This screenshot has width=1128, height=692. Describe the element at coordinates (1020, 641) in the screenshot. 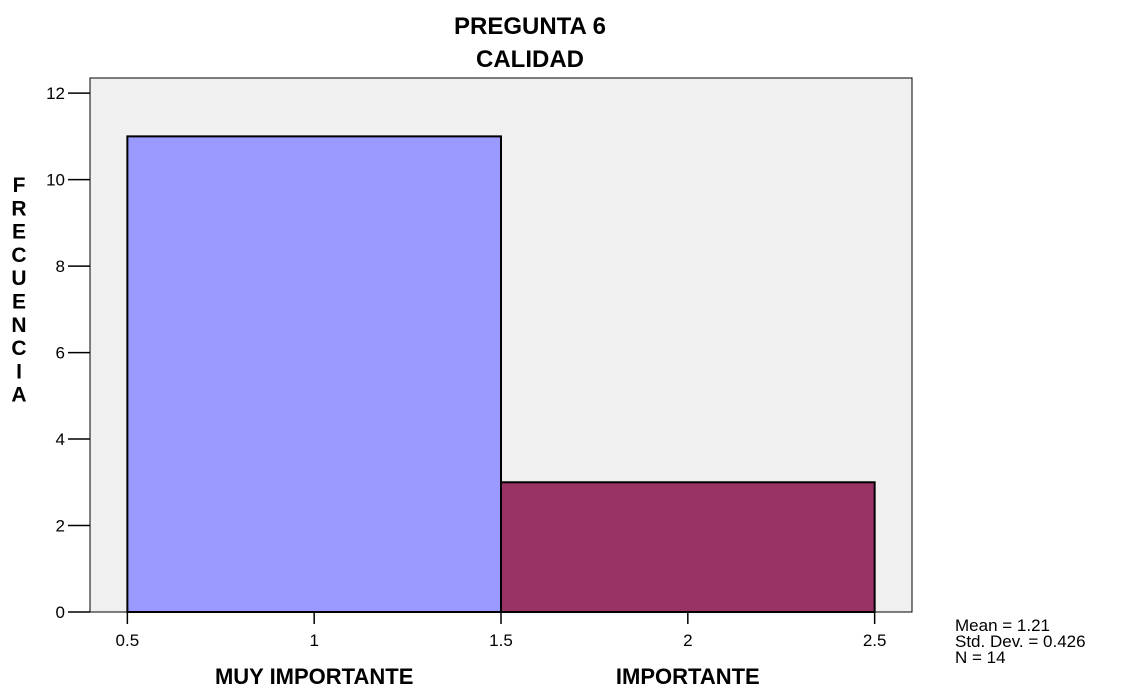

I see `stats-line-2: Std. Dev. = 0.426` at that location.